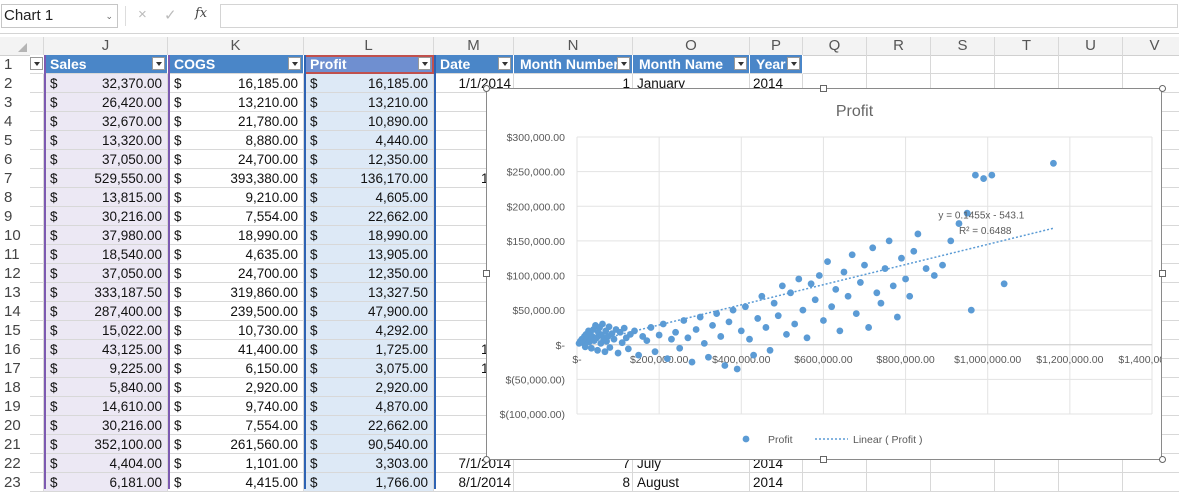 Image resolution: width=1179 pixels, height=492 pixels. What do you see at coordinates (12, 368) in the screenshot?
I see `row-header: 17` at bounding box center [12, 368].